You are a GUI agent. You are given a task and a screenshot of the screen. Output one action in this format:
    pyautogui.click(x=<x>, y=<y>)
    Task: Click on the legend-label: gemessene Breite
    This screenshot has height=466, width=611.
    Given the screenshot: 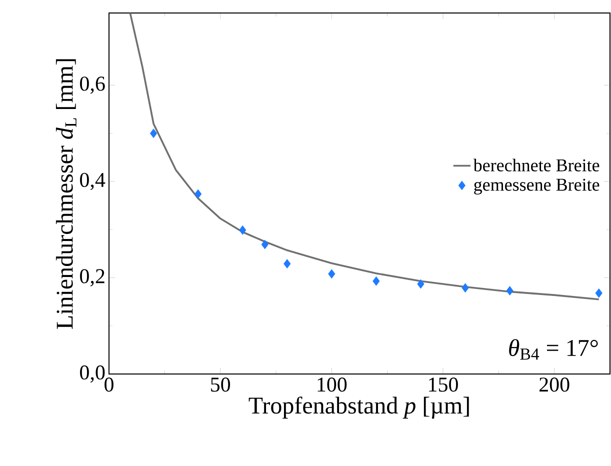 What is the action you would take?
    pyautogui.click(x=537, y=186)
    